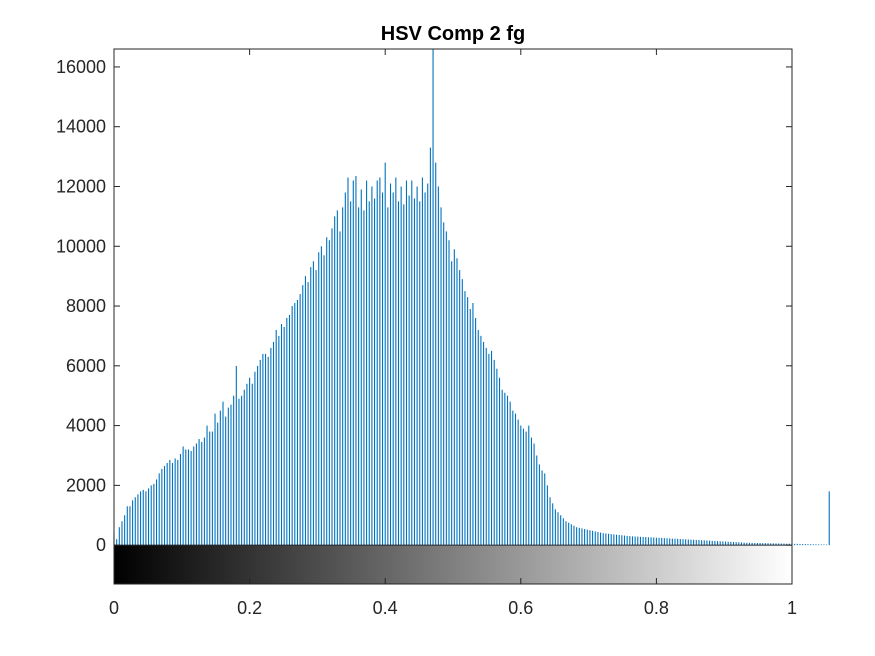 This screenshot has width=875, height=656. What do you see at coordinates (656, 608) in the screenshot?
I see `x-tick-label: 0.8` at bounding box center [656, 608].